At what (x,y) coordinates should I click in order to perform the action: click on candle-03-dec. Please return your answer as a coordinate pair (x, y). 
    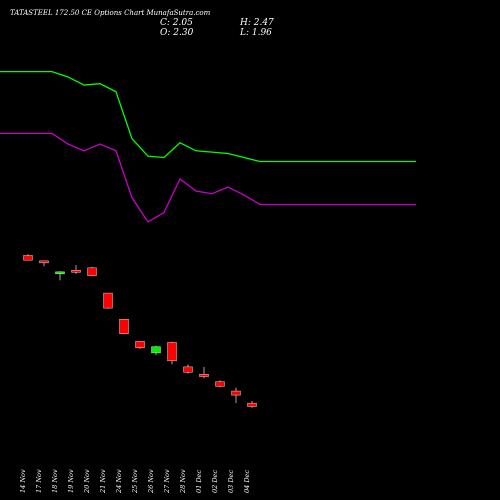
    Looking at the image, I should click on (236, 395).